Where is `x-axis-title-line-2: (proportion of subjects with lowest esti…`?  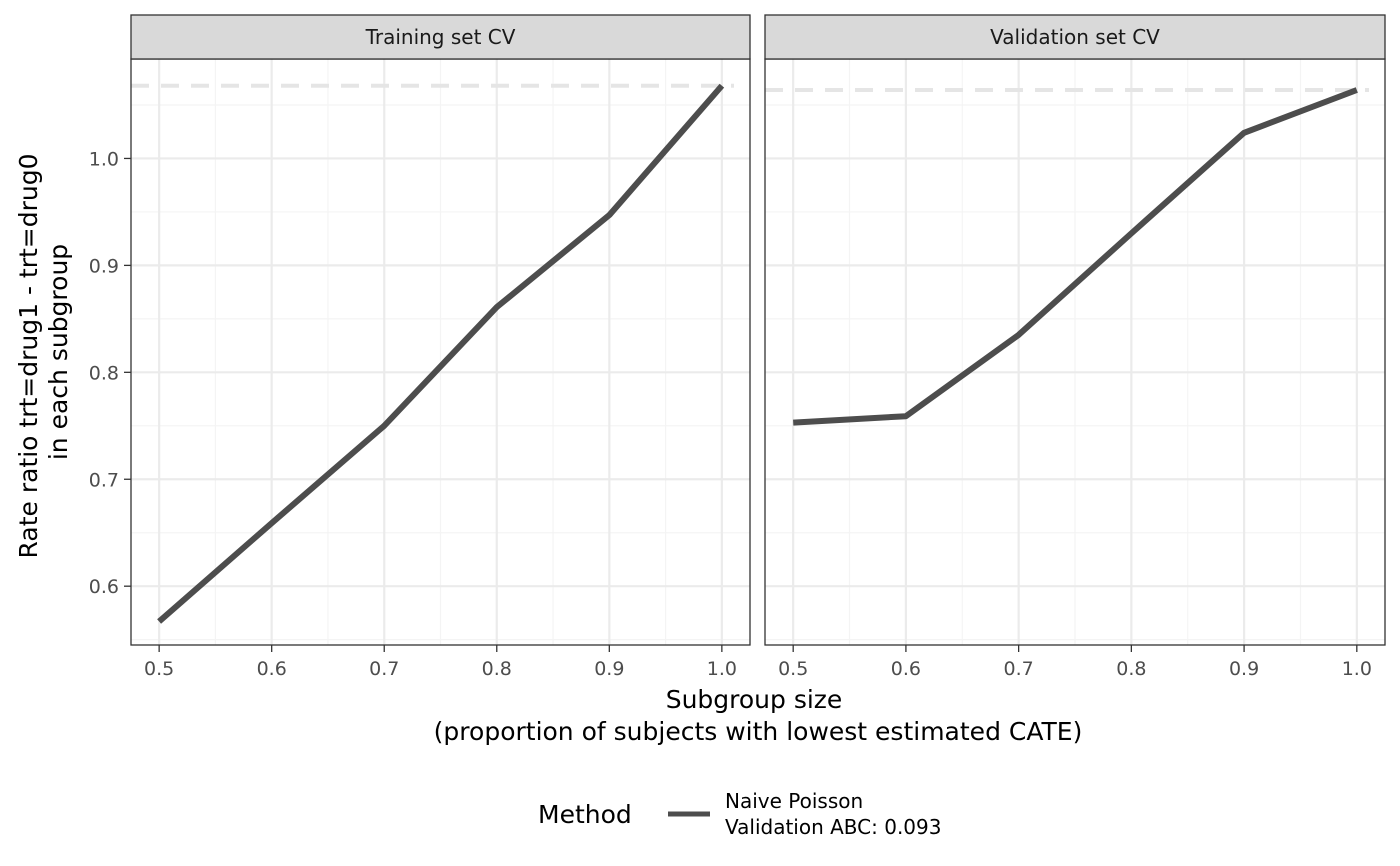 x-axis-title-line-2: (proportion of subjects with lowest esti… is located at coordinates (758, 731).